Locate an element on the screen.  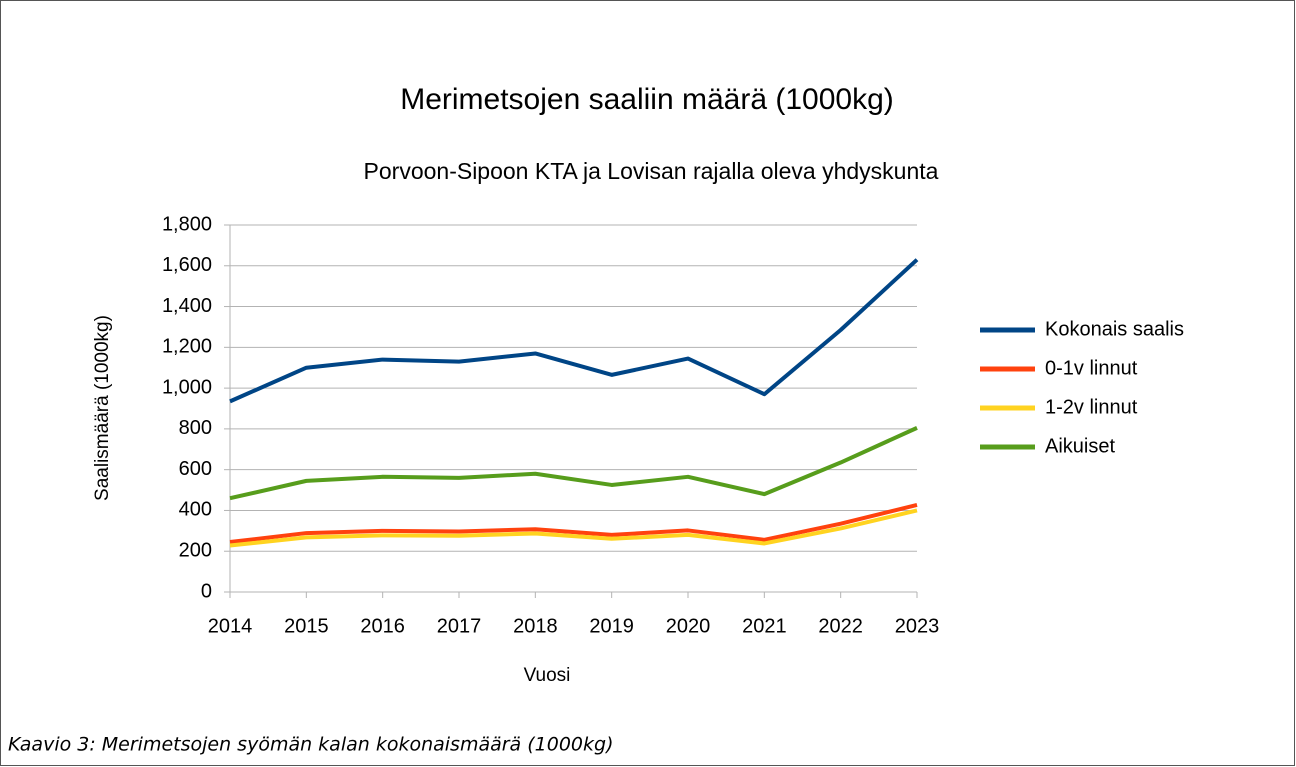
legend-label: Kokonais saalis is located at coordinates (1114, 329).